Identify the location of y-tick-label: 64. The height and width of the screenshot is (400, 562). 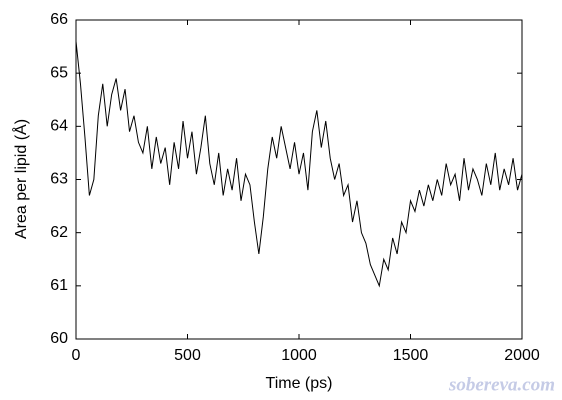
(59, 126).